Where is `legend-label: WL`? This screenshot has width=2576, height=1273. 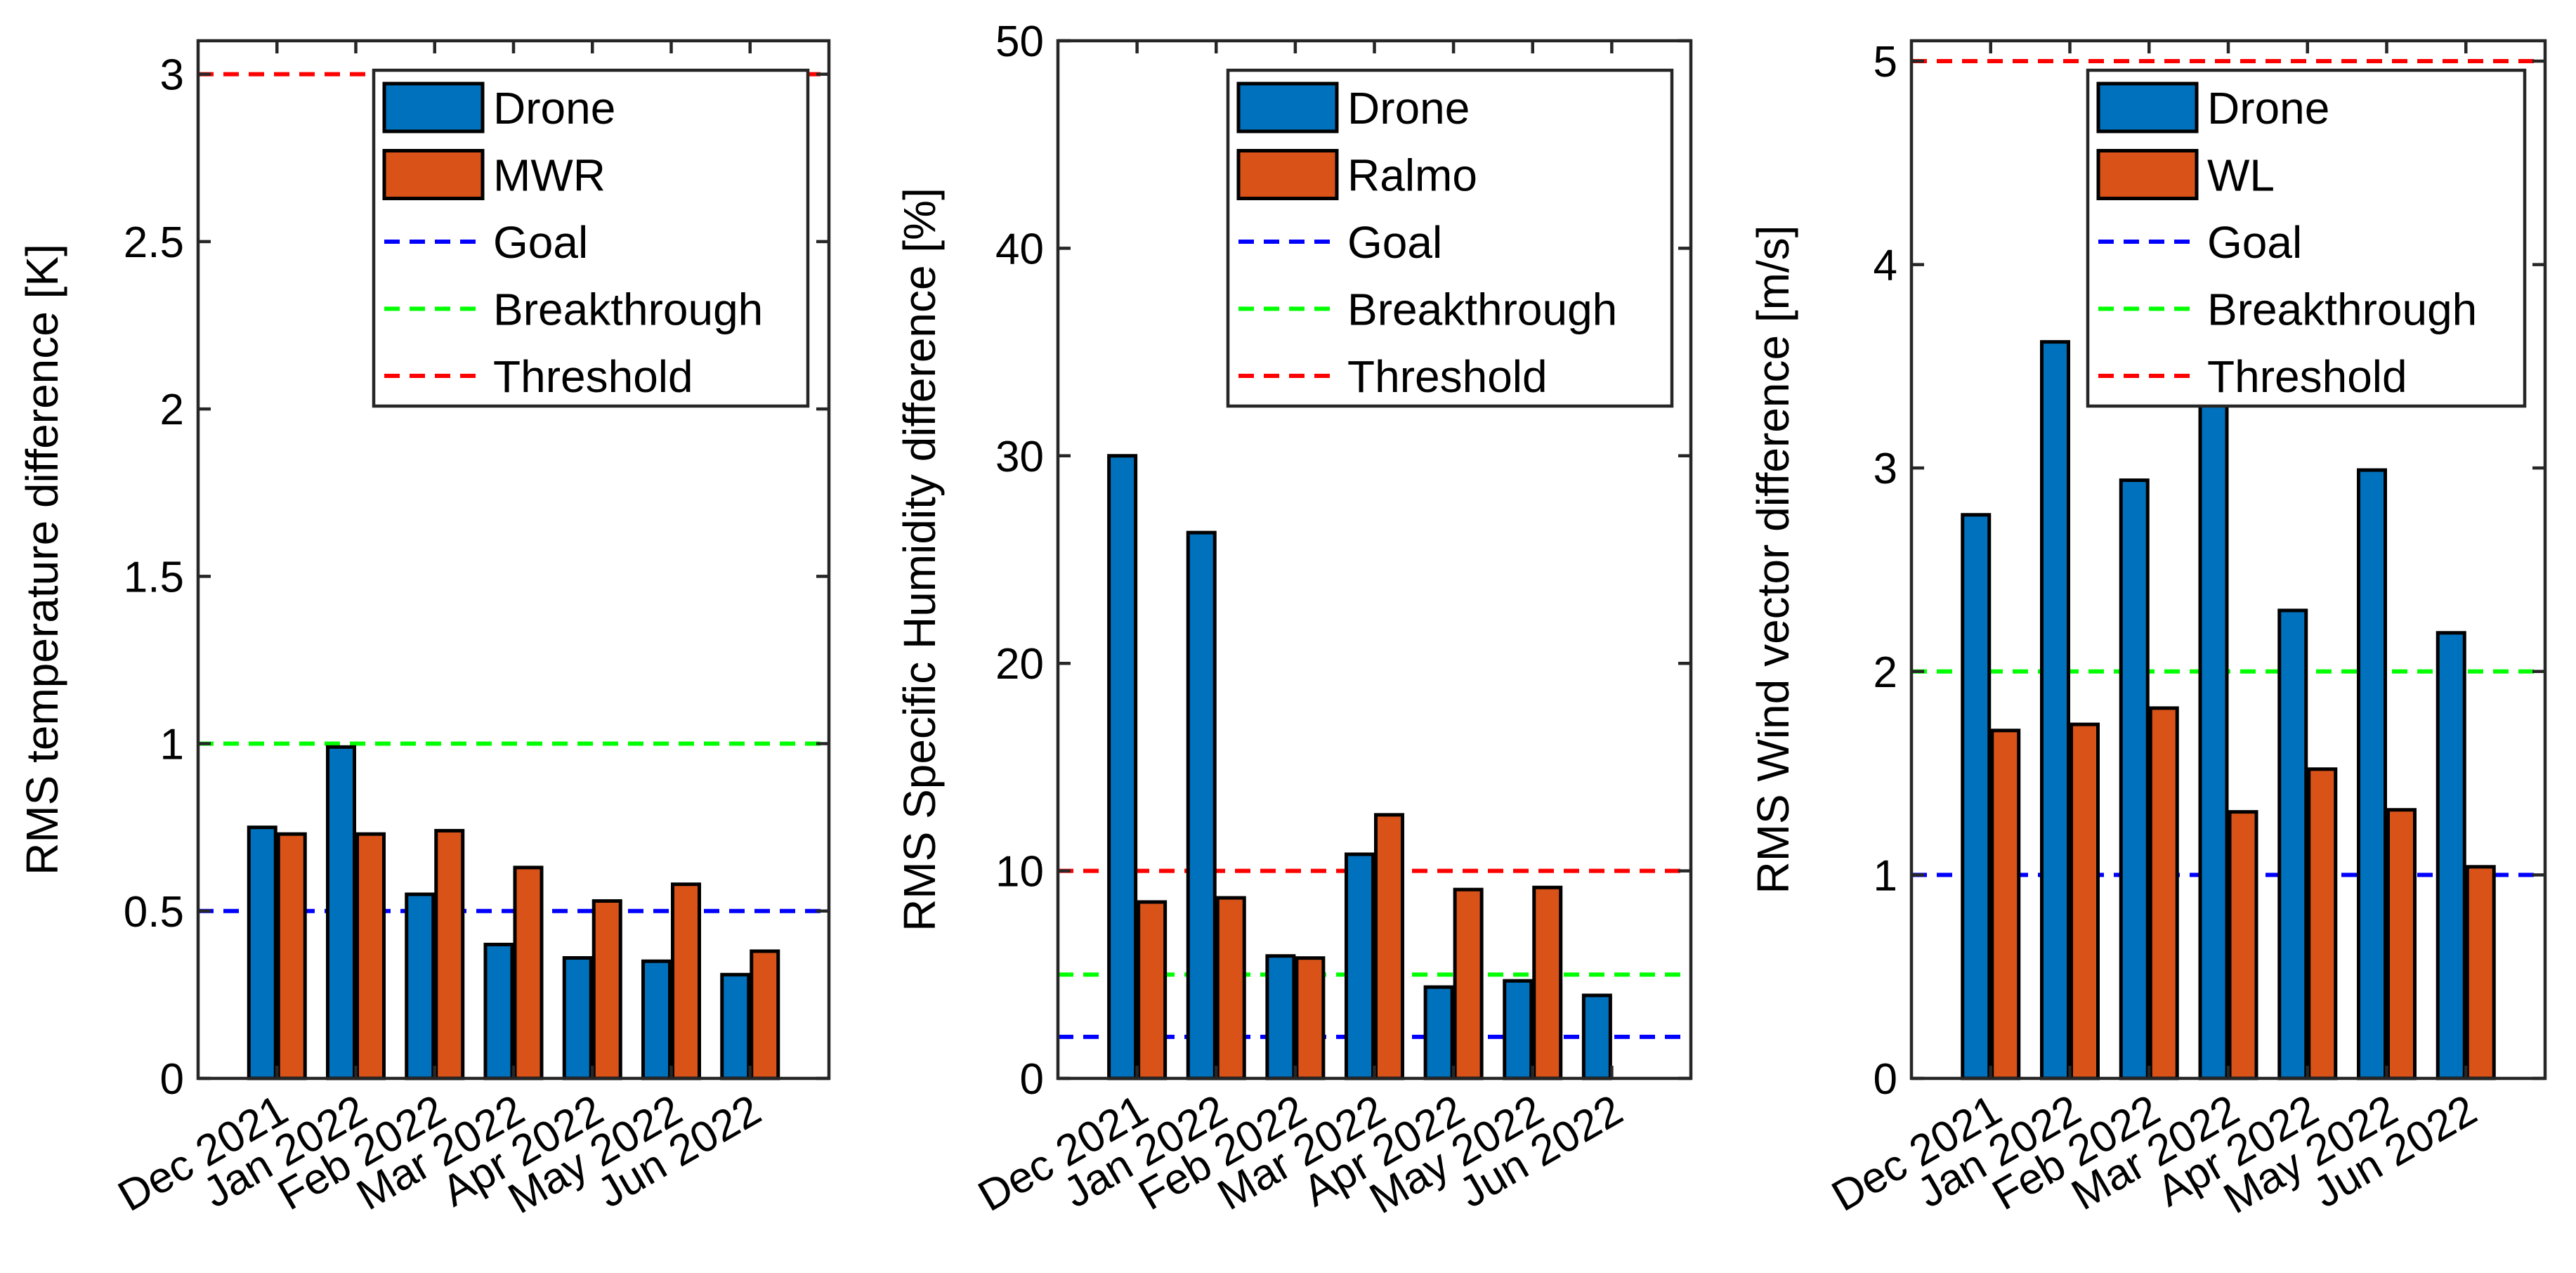
legend-label: WL is located at coordinates (2241, 175).